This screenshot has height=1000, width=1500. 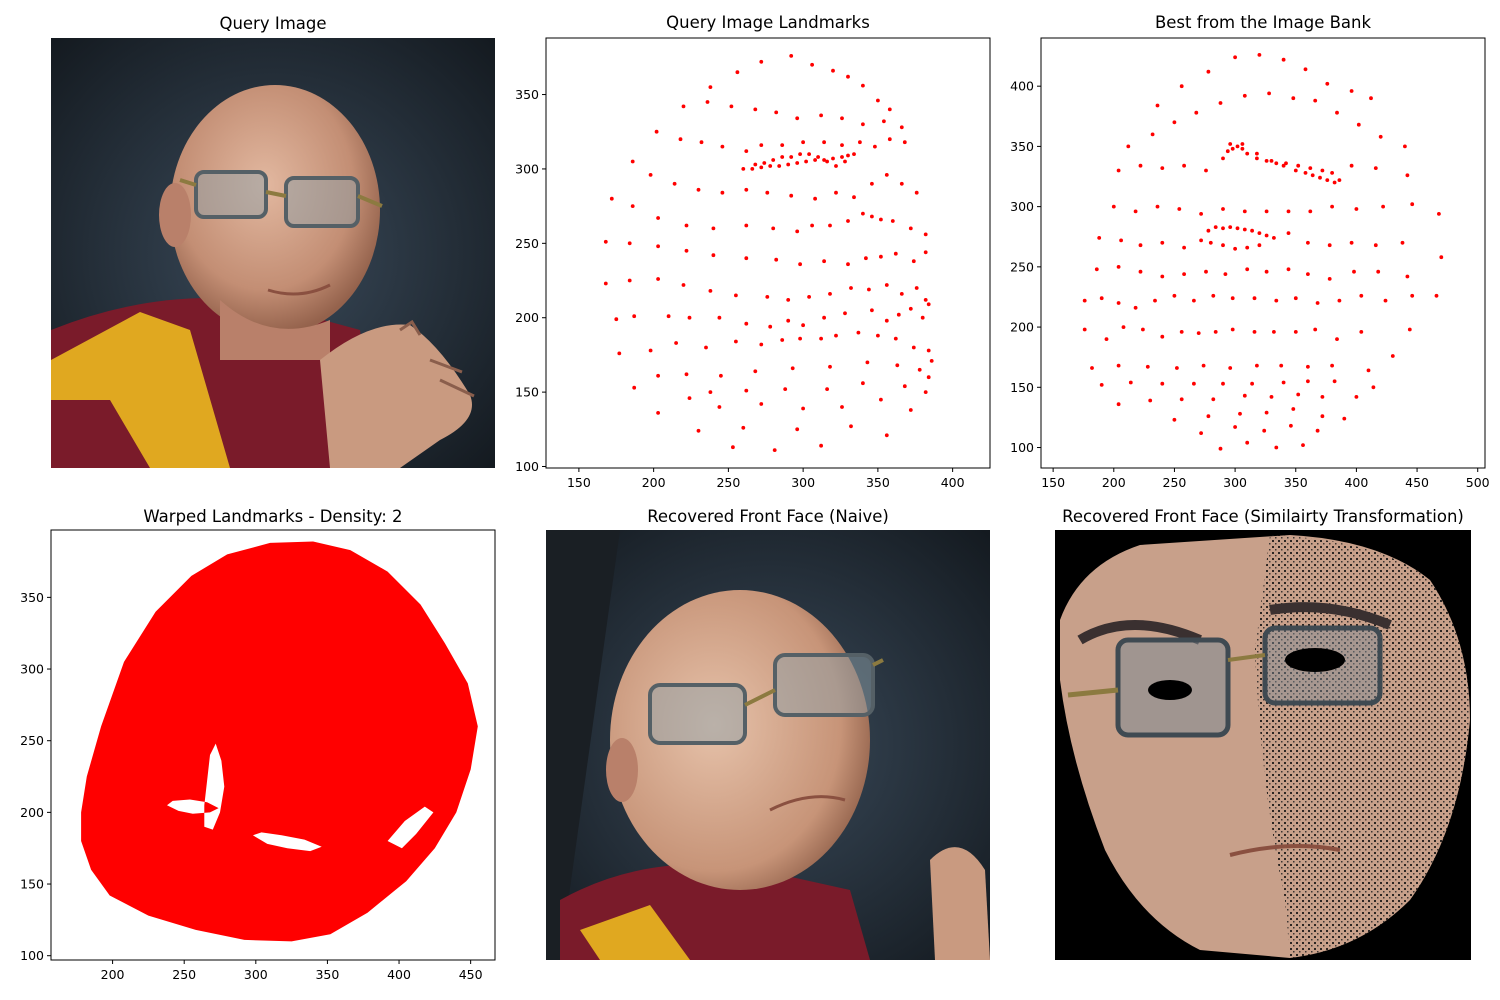 What do you see at coordinates (113, 974) in the screenshot?
I see `warped-landmarks-xtick-label: 200` at bounding box center [113, 974].